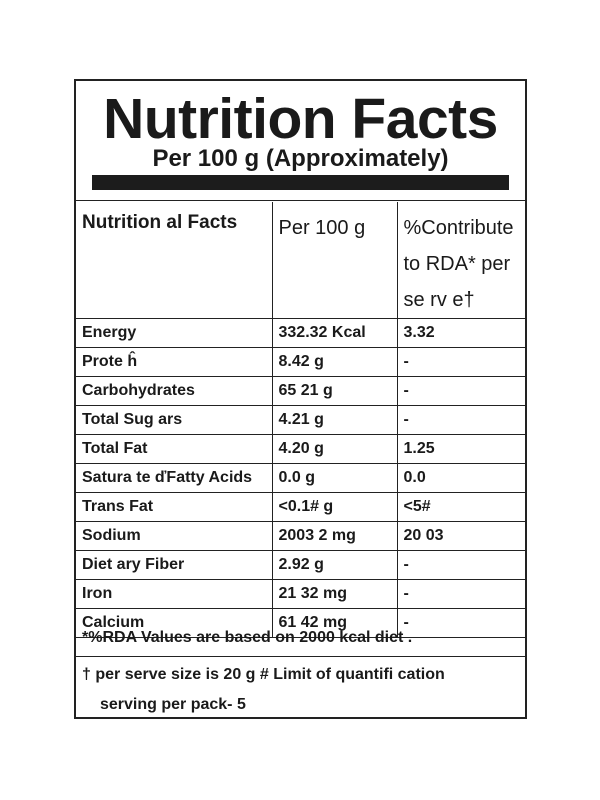 Image resolution: width=600 pixels, height=800 pixels. What do you see at coordinates (174, 420) in the screenshot?
I see `nutrient-name: Total Sug ars` at bounding box center [174, 420].